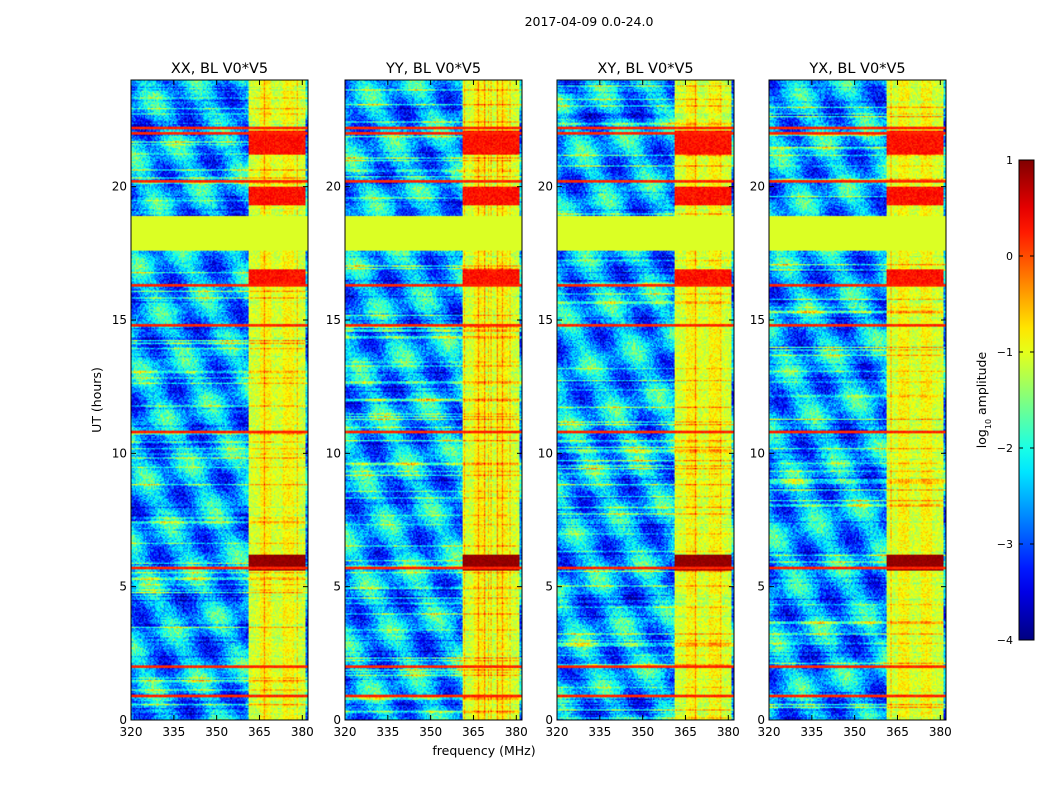 This screenshot has width=1050, height=800. What do you see at coordinates (1004, 400) in the screenshot?
I see `colorbar: −4 −3 −2 −1 0 1 log10 amplitude` at bounding box center [1004, 400].